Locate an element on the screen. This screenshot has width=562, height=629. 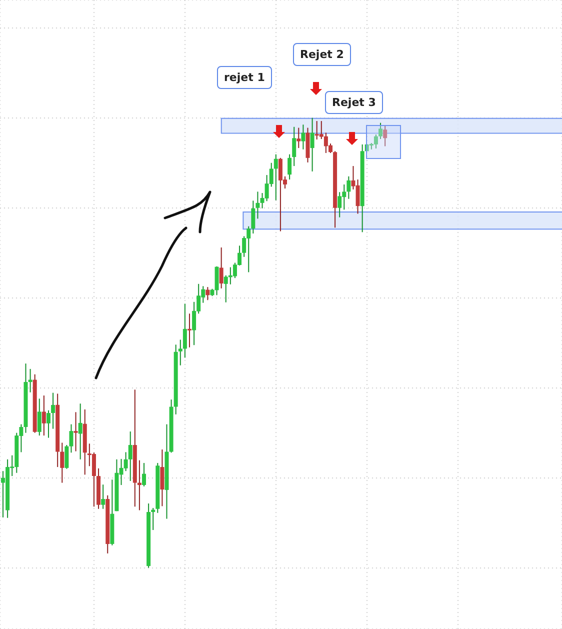
text: Rejet 3 is located at coordinates (354, 102).